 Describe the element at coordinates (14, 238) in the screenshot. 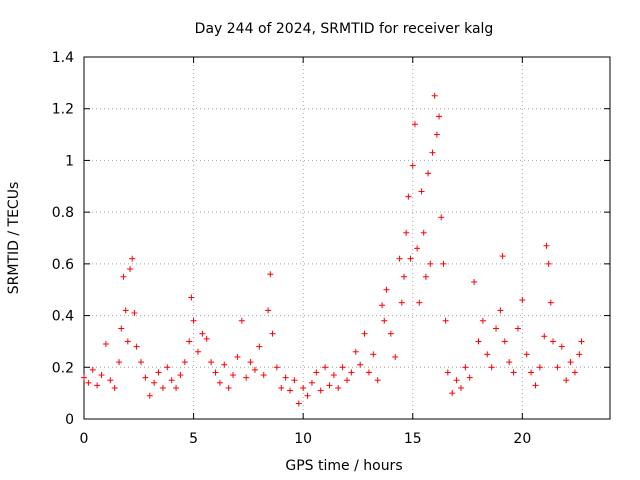

I see `y-axis-label: SRMTID / TECUs` at that location.